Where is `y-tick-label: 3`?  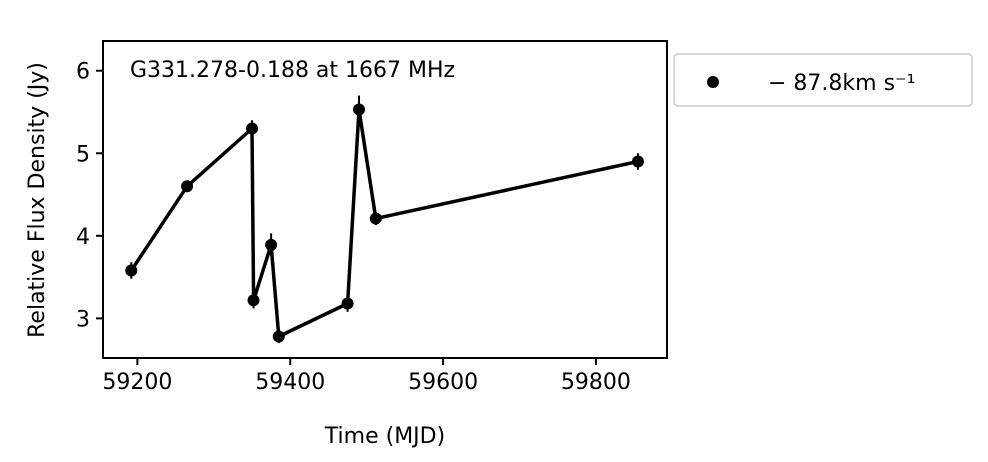 y-tick-label: 3 is located at coordinates (83, 319).